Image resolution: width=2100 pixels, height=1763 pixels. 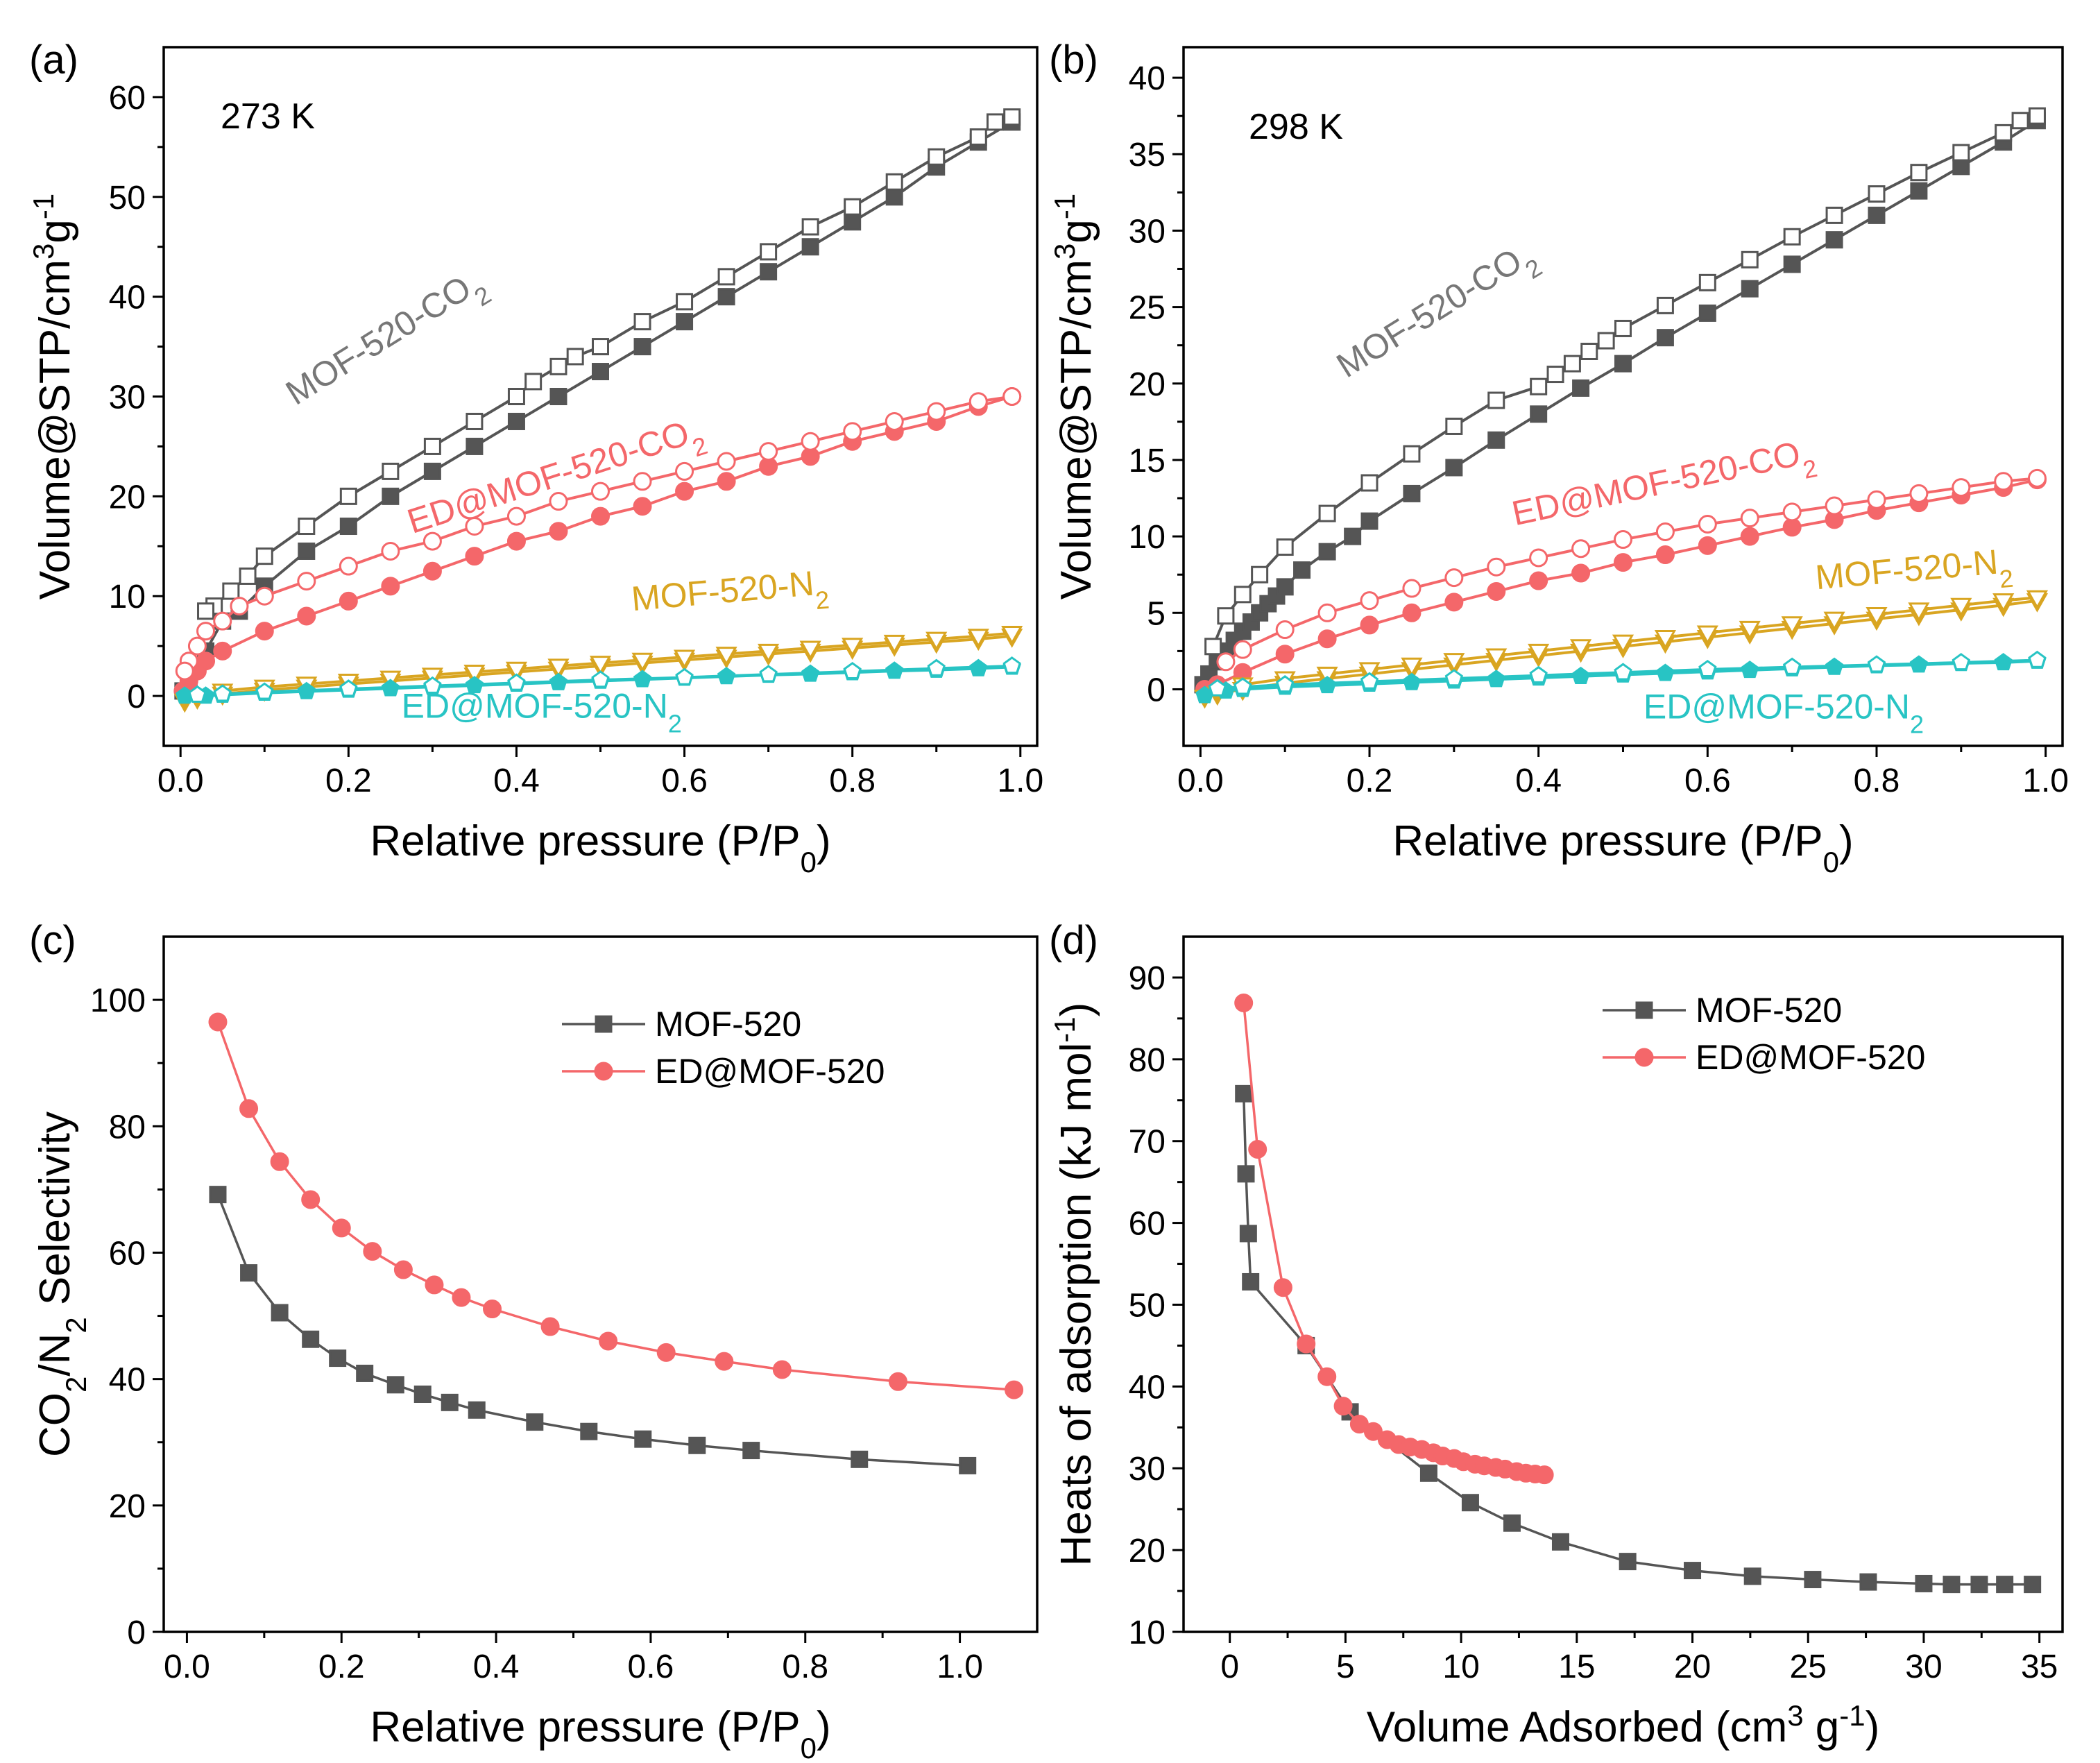 I want to click on x-tick-label: 5, so click(x=1345, y=1667).